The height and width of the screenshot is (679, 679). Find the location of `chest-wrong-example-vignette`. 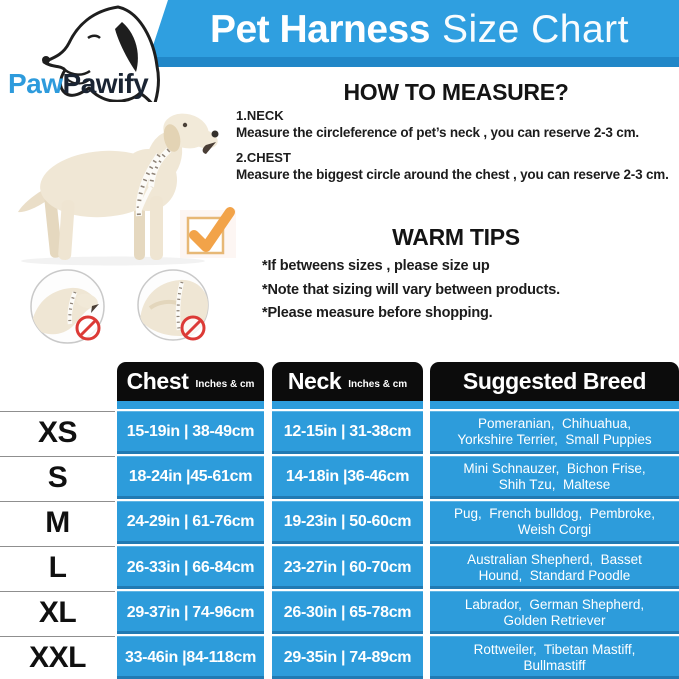

chest-wrong-example-vignette is located at coordinates (173, 305).